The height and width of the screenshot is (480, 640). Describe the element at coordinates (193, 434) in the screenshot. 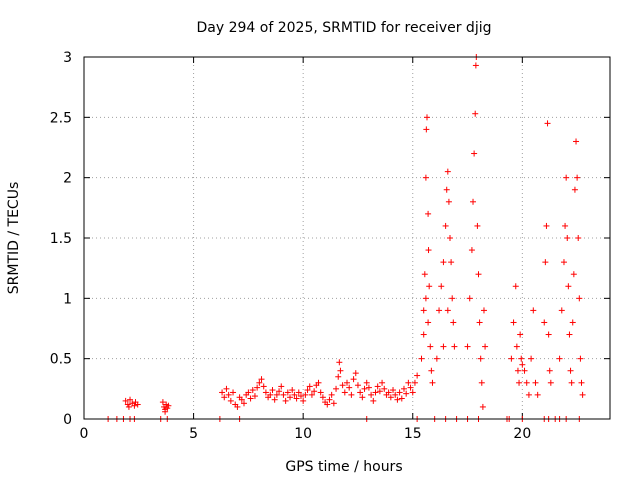

I see `x-tick-label: 5` at that location.